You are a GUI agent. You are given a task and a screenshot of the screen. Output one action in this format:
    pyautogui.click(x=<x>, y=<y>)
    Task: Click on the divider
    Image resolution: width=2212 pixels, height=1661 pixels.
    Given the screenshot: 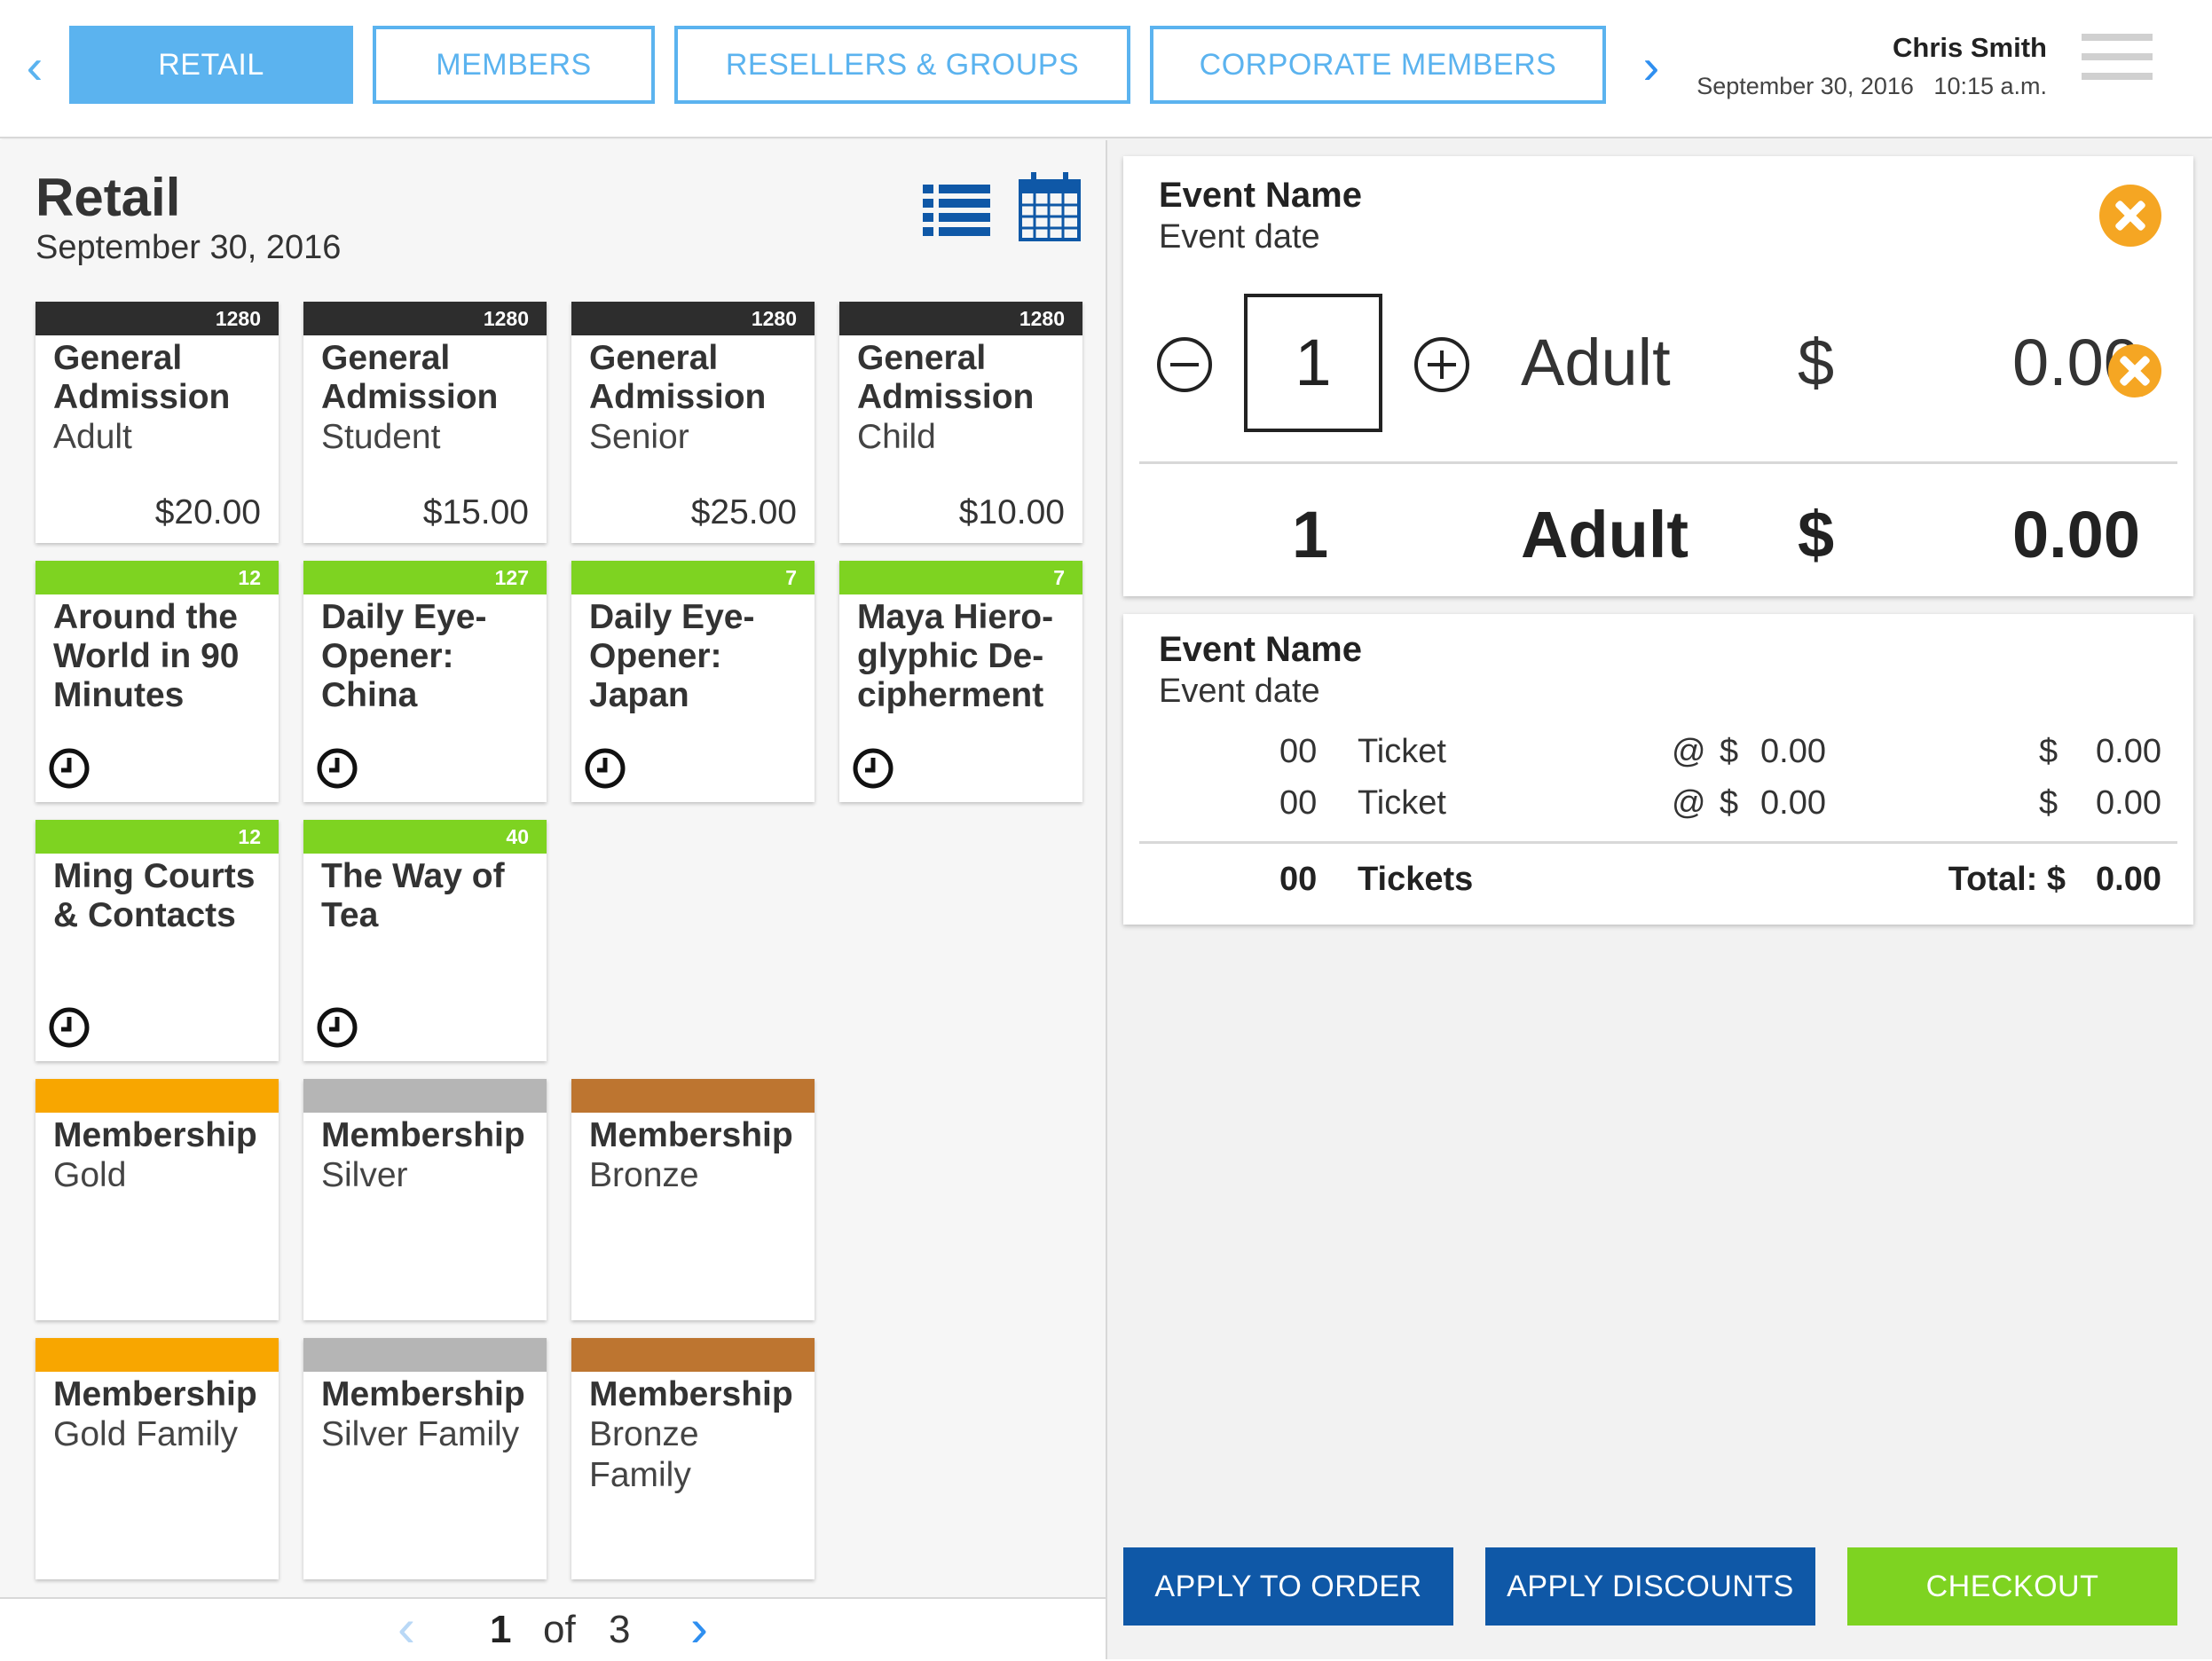 What is the action you would take?
    pyautogui.click(x=1658, y=842)
    